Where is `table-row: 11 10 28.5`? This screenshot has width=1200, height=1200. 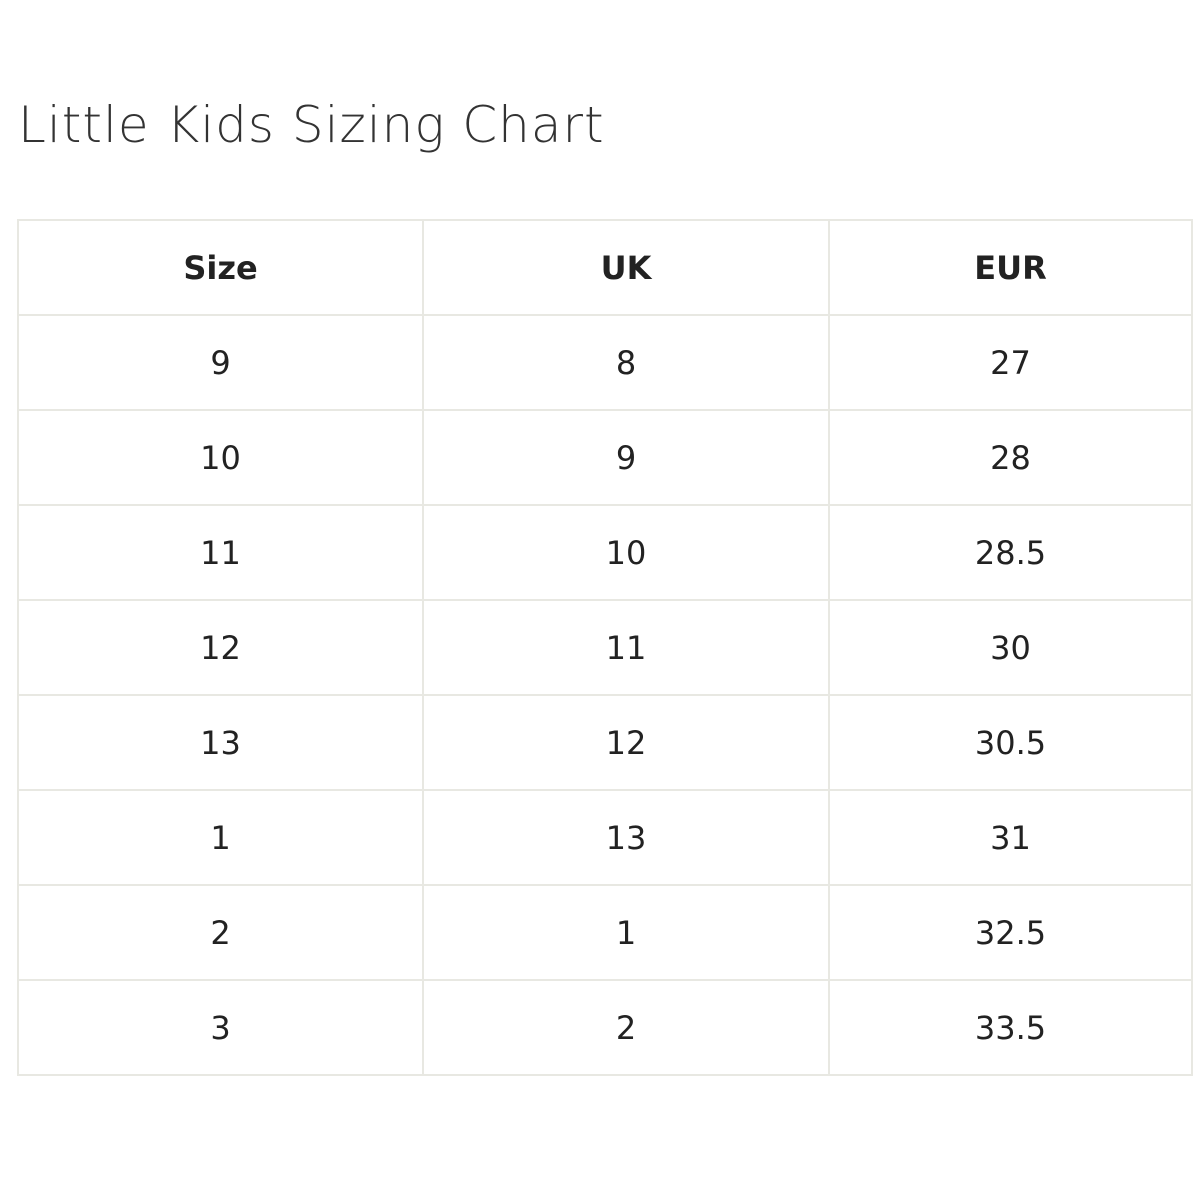 table-row: 11 10 28.5 is located at coordinates (605, 552).